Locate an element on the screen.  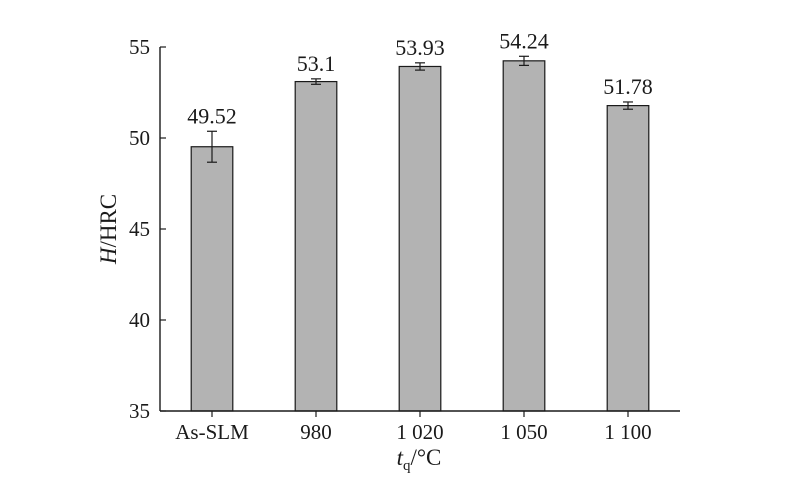
data-labels-group: 49.52 53.1 53.93 54.24 51.78 is located at coordinates (420, 78).